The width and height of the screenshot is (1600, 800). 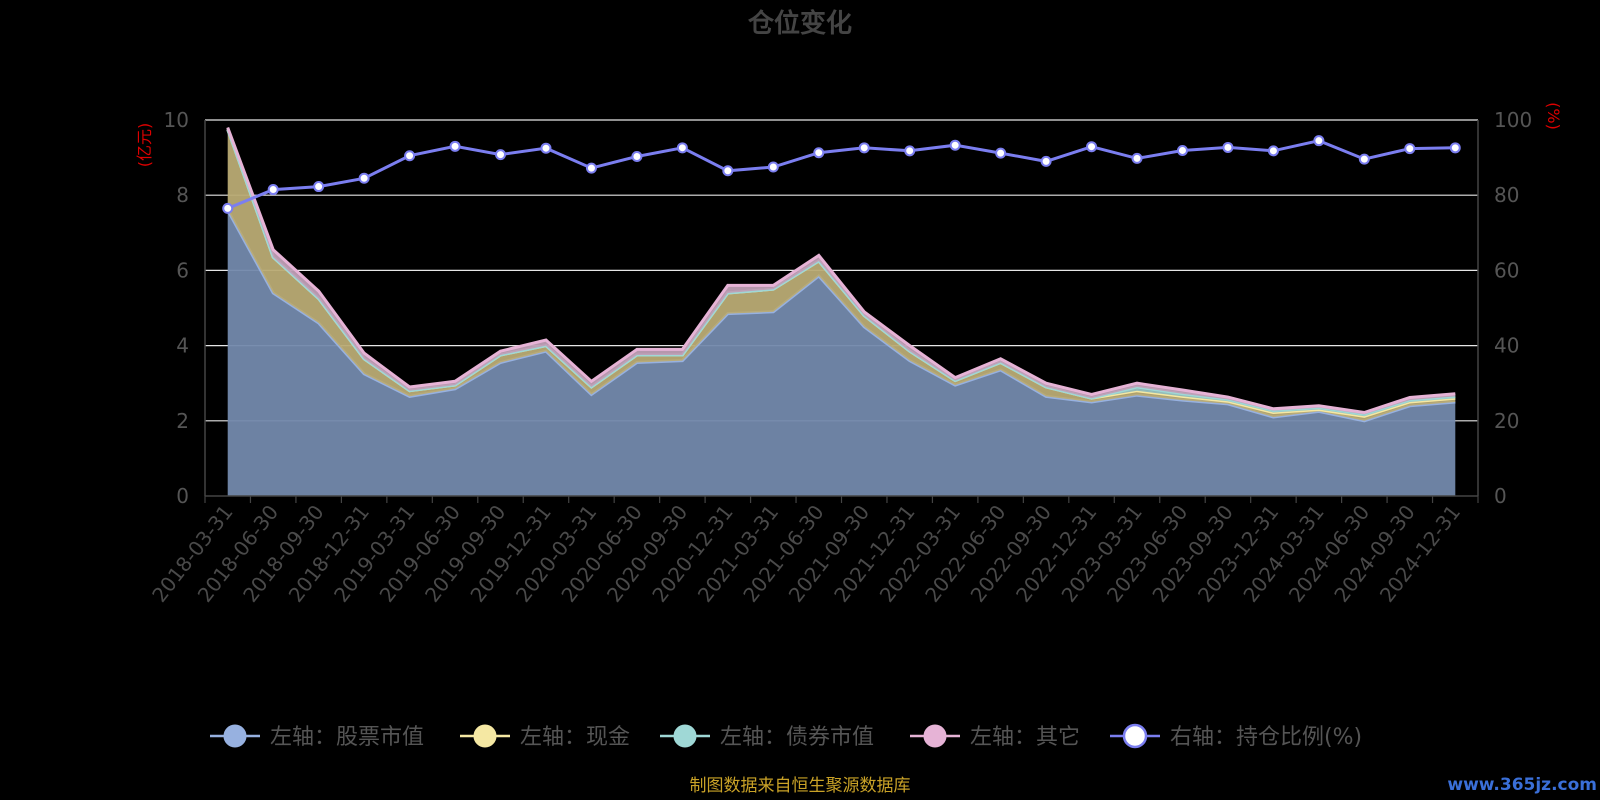 I want to click on left-axis-unit: (亿元), so click(x=144, y=145).